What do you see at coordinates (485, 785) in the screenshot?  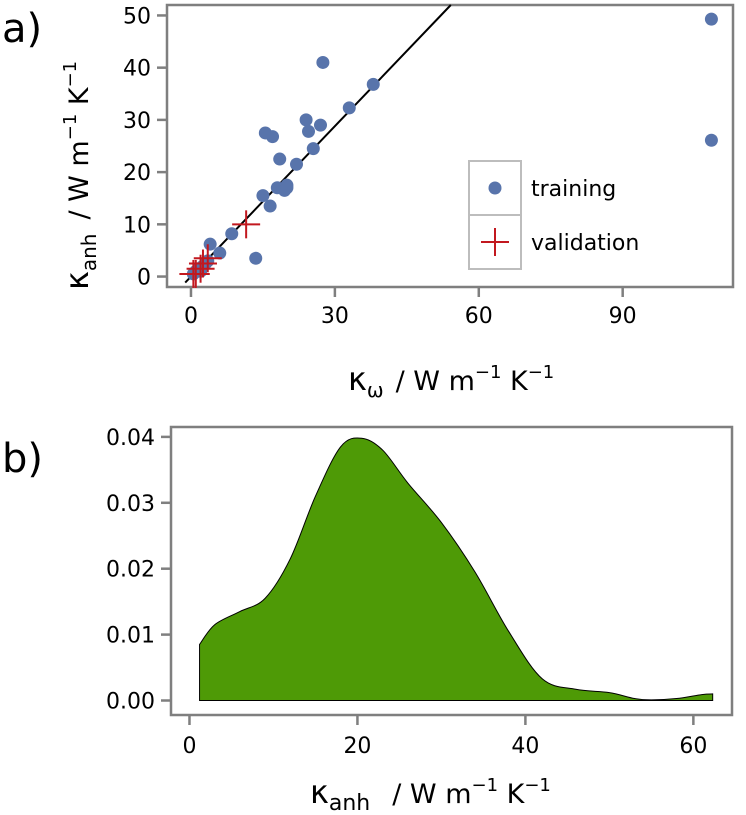 I see `xlabel-b-unit-exp: −1` at bounding box center [485, 785].